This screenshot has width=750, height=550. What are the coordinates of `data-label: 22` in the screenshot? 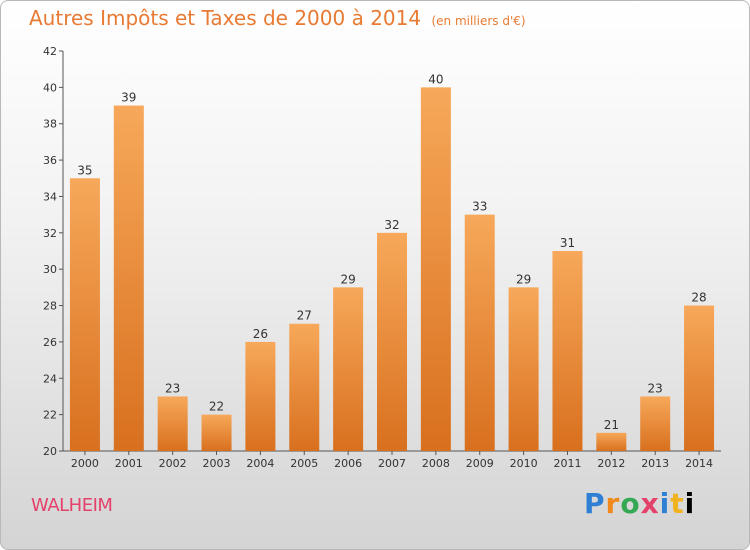 It's located at (216, 407).